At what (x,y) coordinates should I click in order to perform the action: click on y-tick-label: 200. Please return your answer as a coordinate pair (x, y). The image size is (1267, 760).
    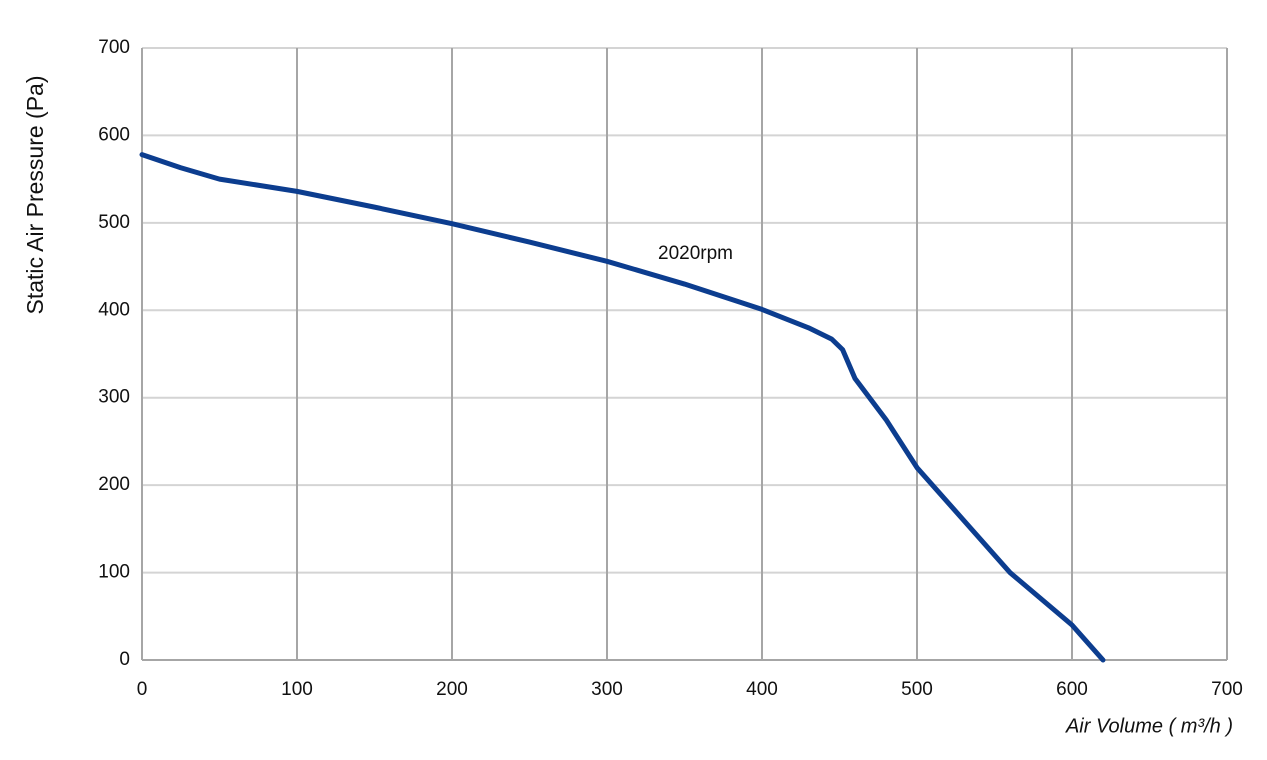
    Looking at the image, I should click on (114, 484).